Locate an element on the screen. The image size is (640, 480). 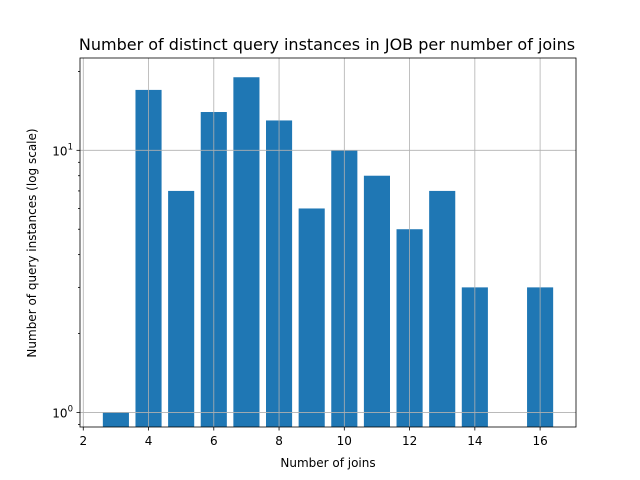
x-tick-label-14: 14 is located at coordinates (474, 441).